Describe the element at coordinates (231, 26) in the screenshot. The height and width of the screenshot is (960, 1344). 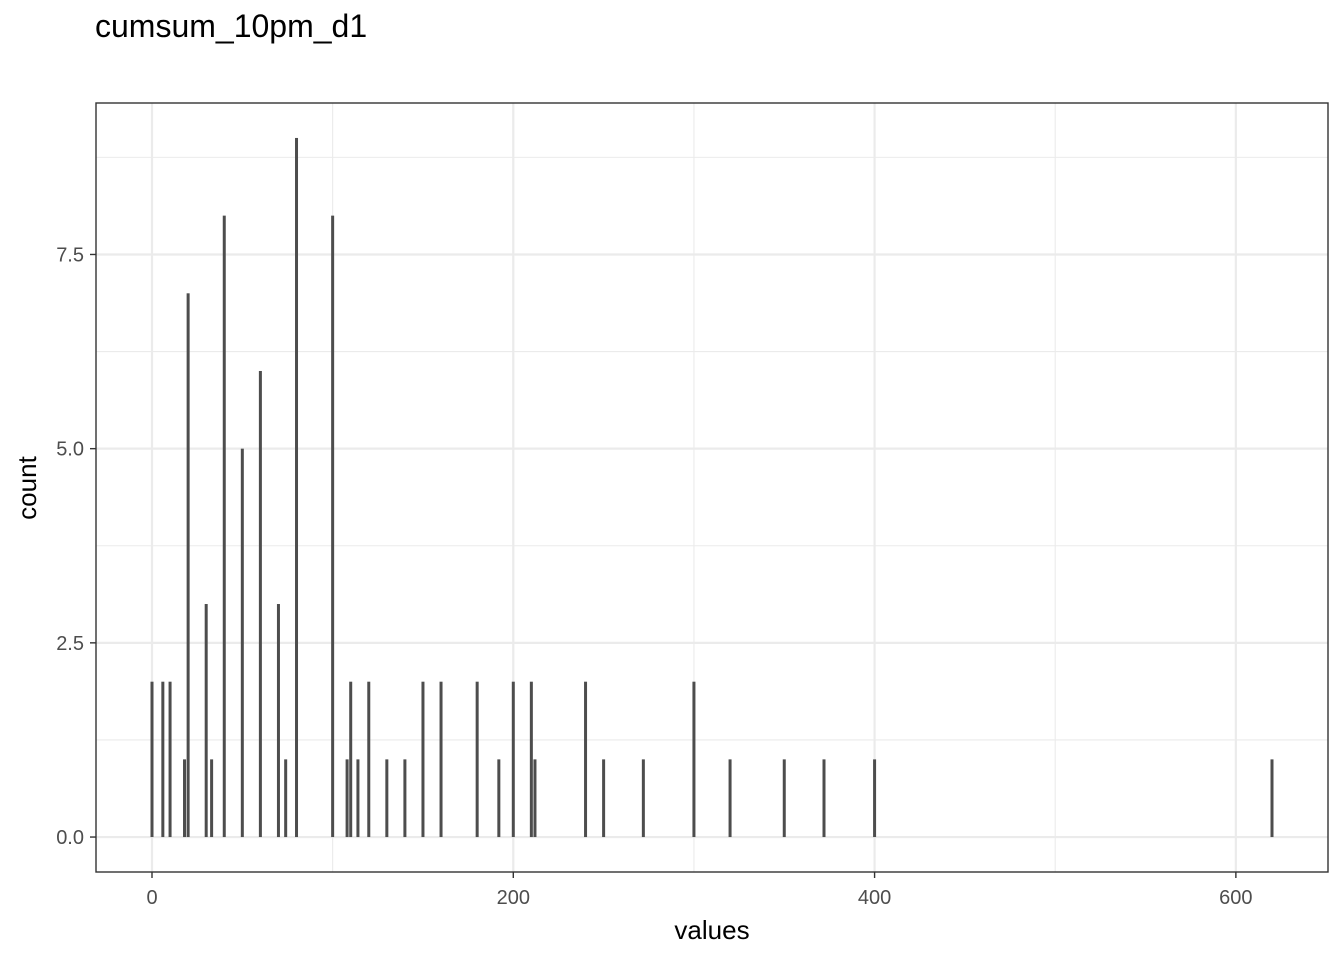
I see `chart-title: cumsum_10pm_d1` at that location.